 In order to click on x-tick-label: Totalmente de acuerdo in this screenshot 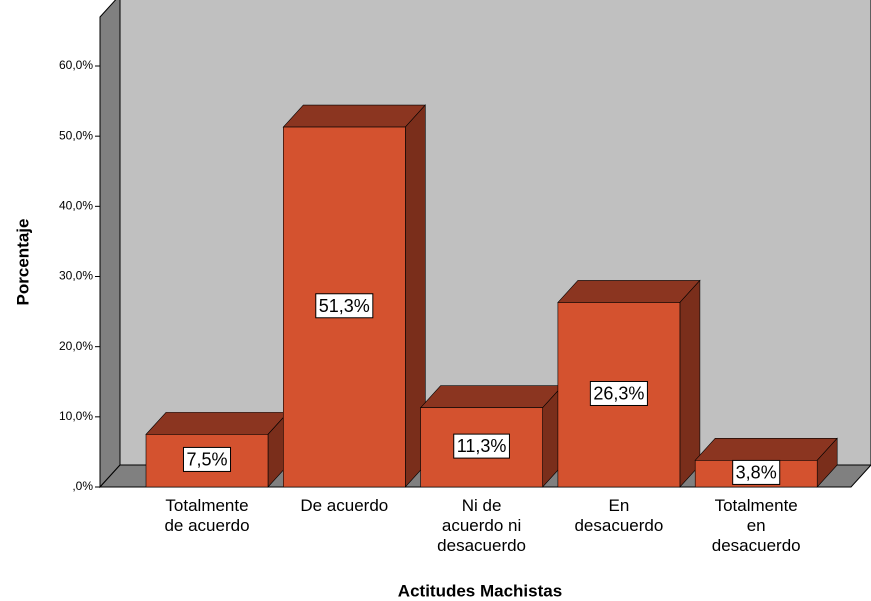, I will do `click(207, 515)`.